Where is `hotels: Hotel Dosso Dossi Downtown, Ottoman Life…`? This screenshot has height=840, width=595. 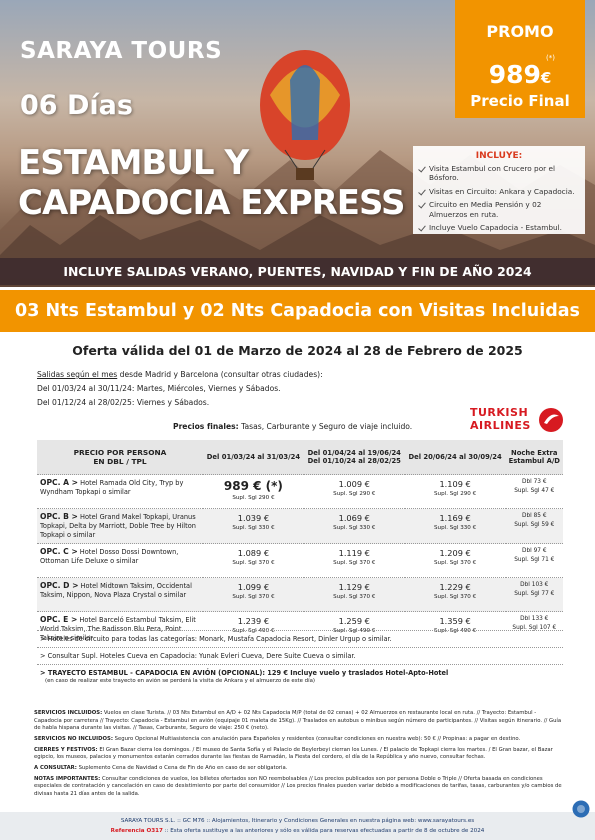
hotels: Hotel Dosso Dossi Downtown, Ottoman Life… is located at coordinates (109, 557).